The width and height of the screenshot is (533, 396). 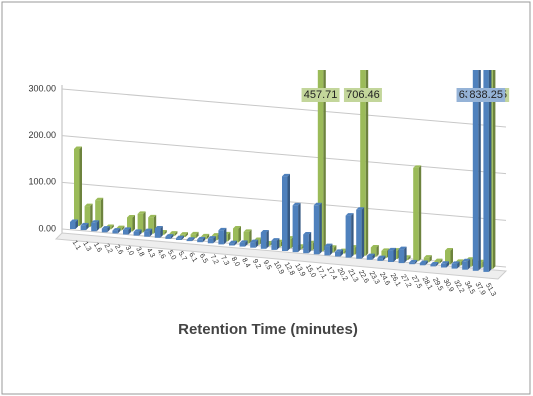 What do you see at coordinates (86, 247) in the screenshot?
I see `x-tick-label: 1.3` at bounding box center [86, 247].